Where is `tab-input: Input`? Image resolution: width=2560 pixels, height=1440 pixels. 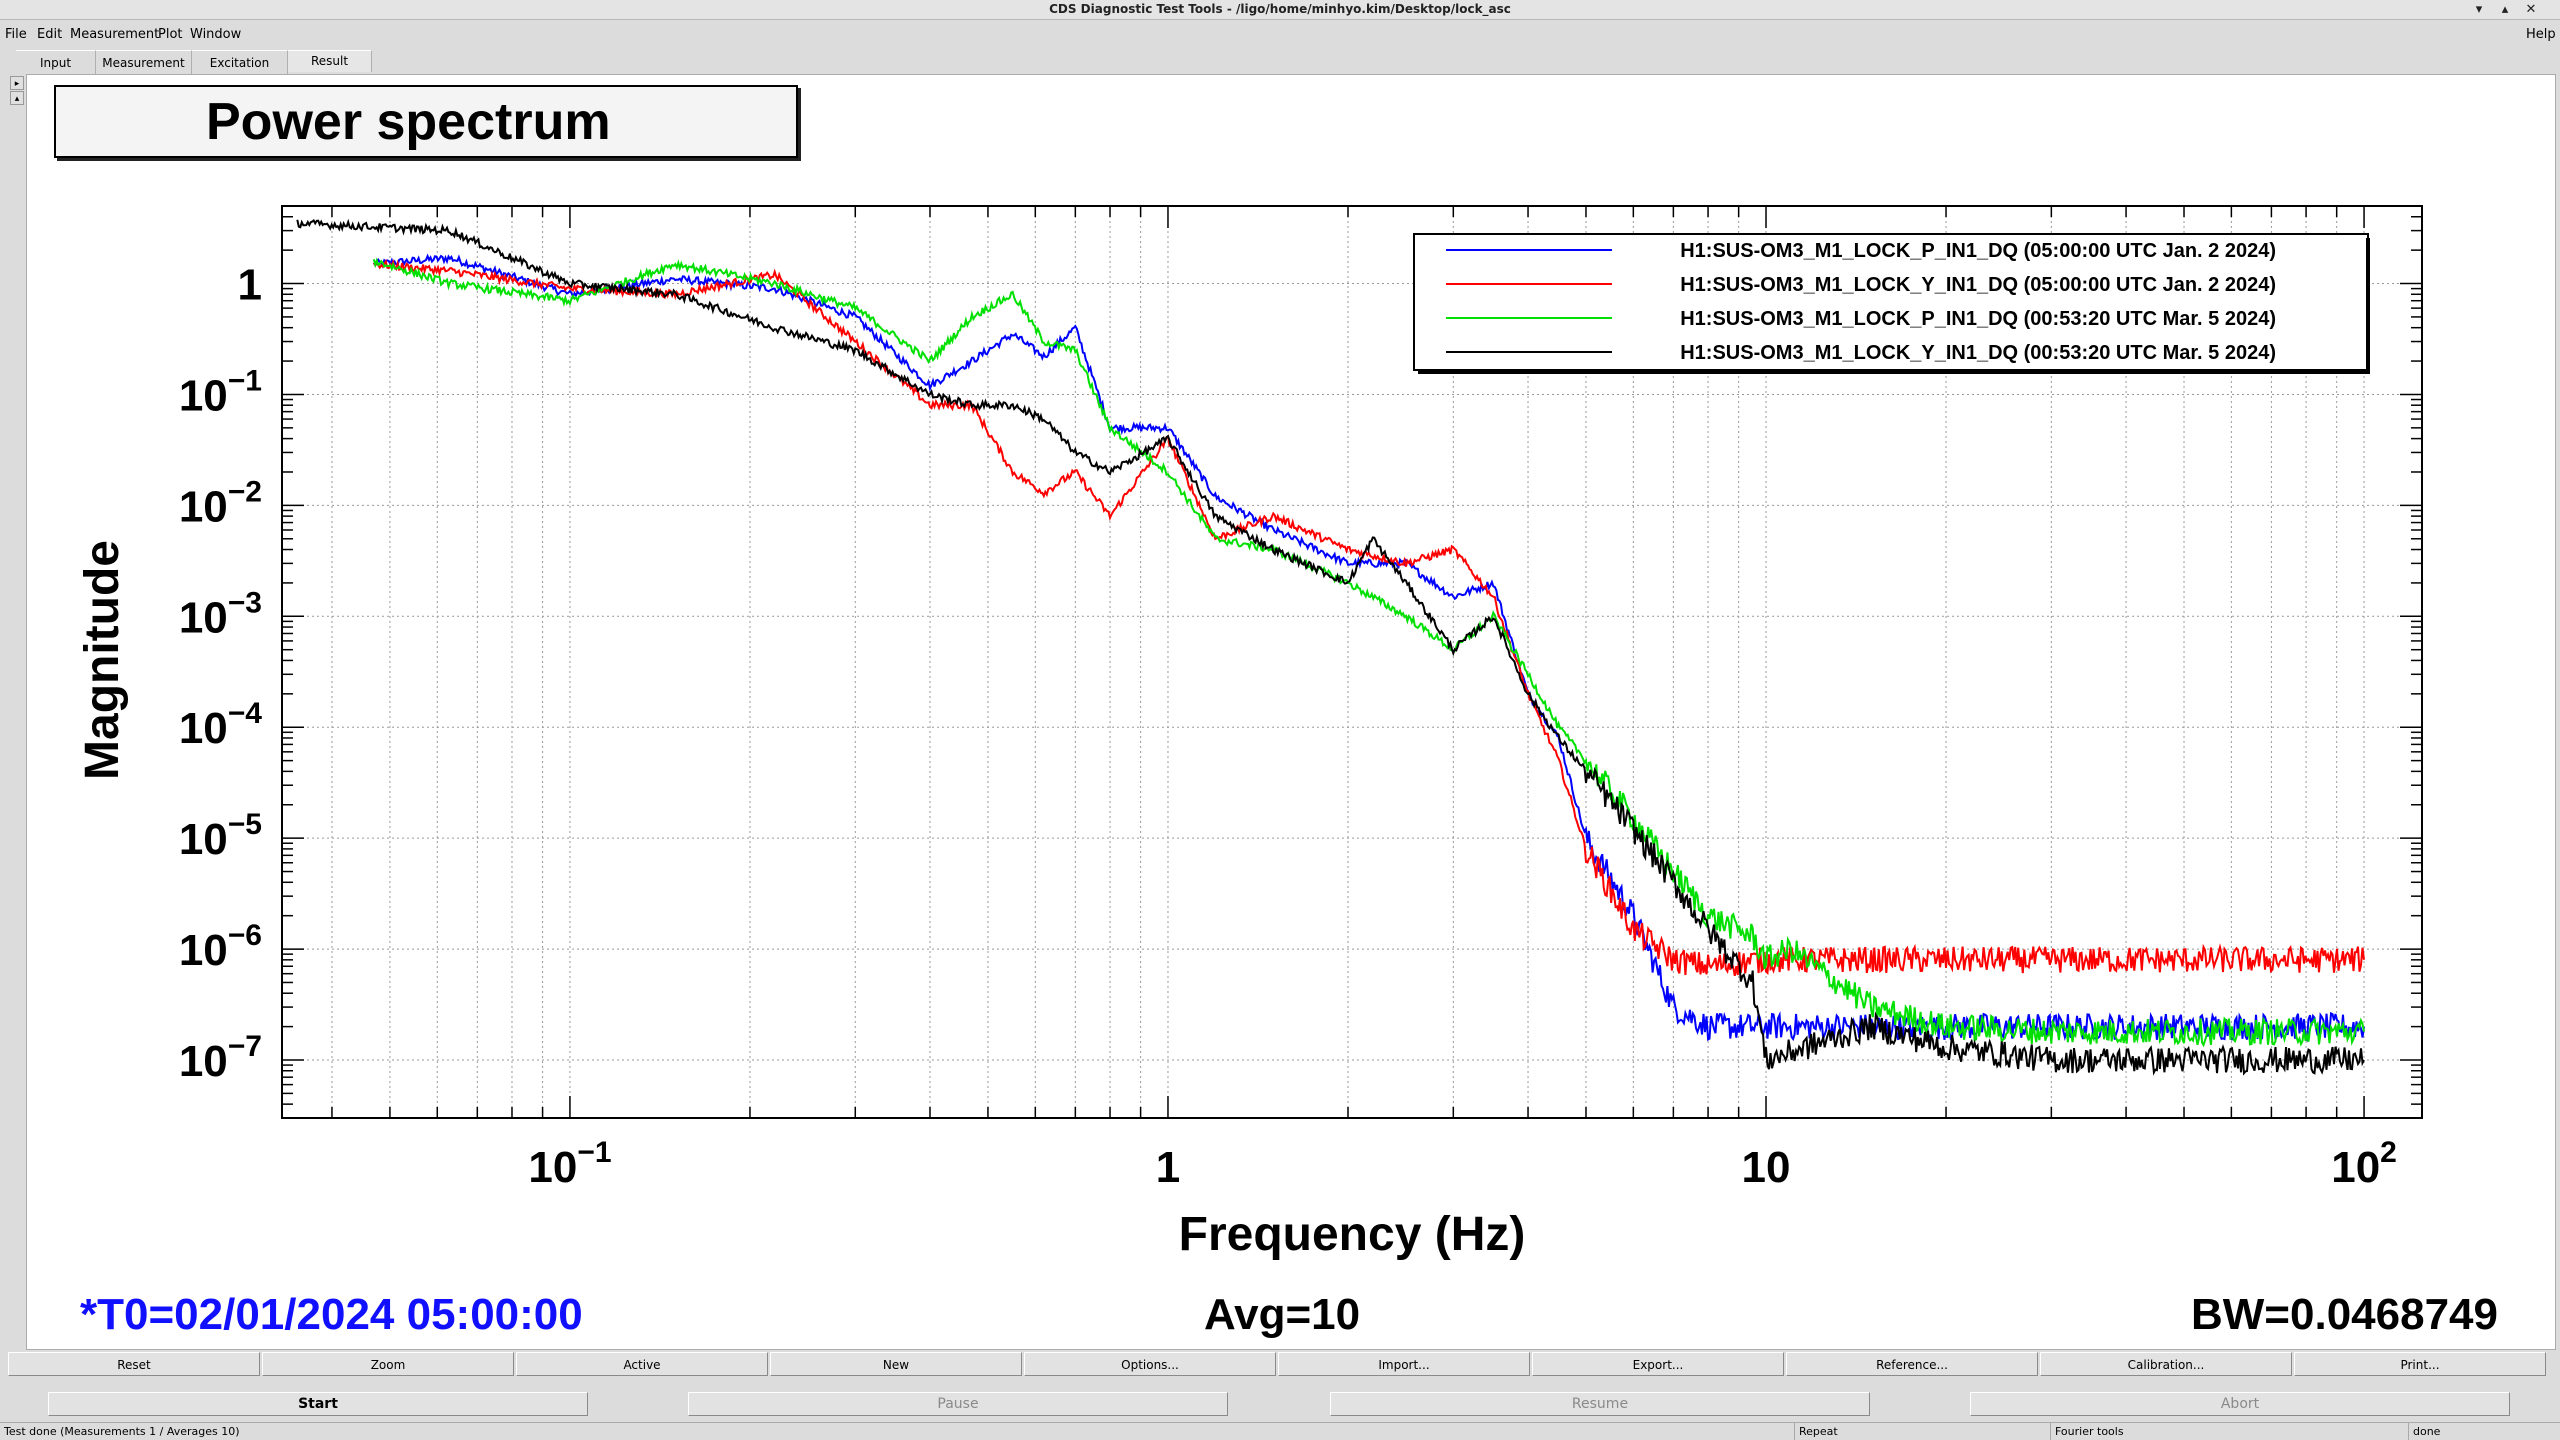 tab-input: Input is located at coordinates (56, 62).